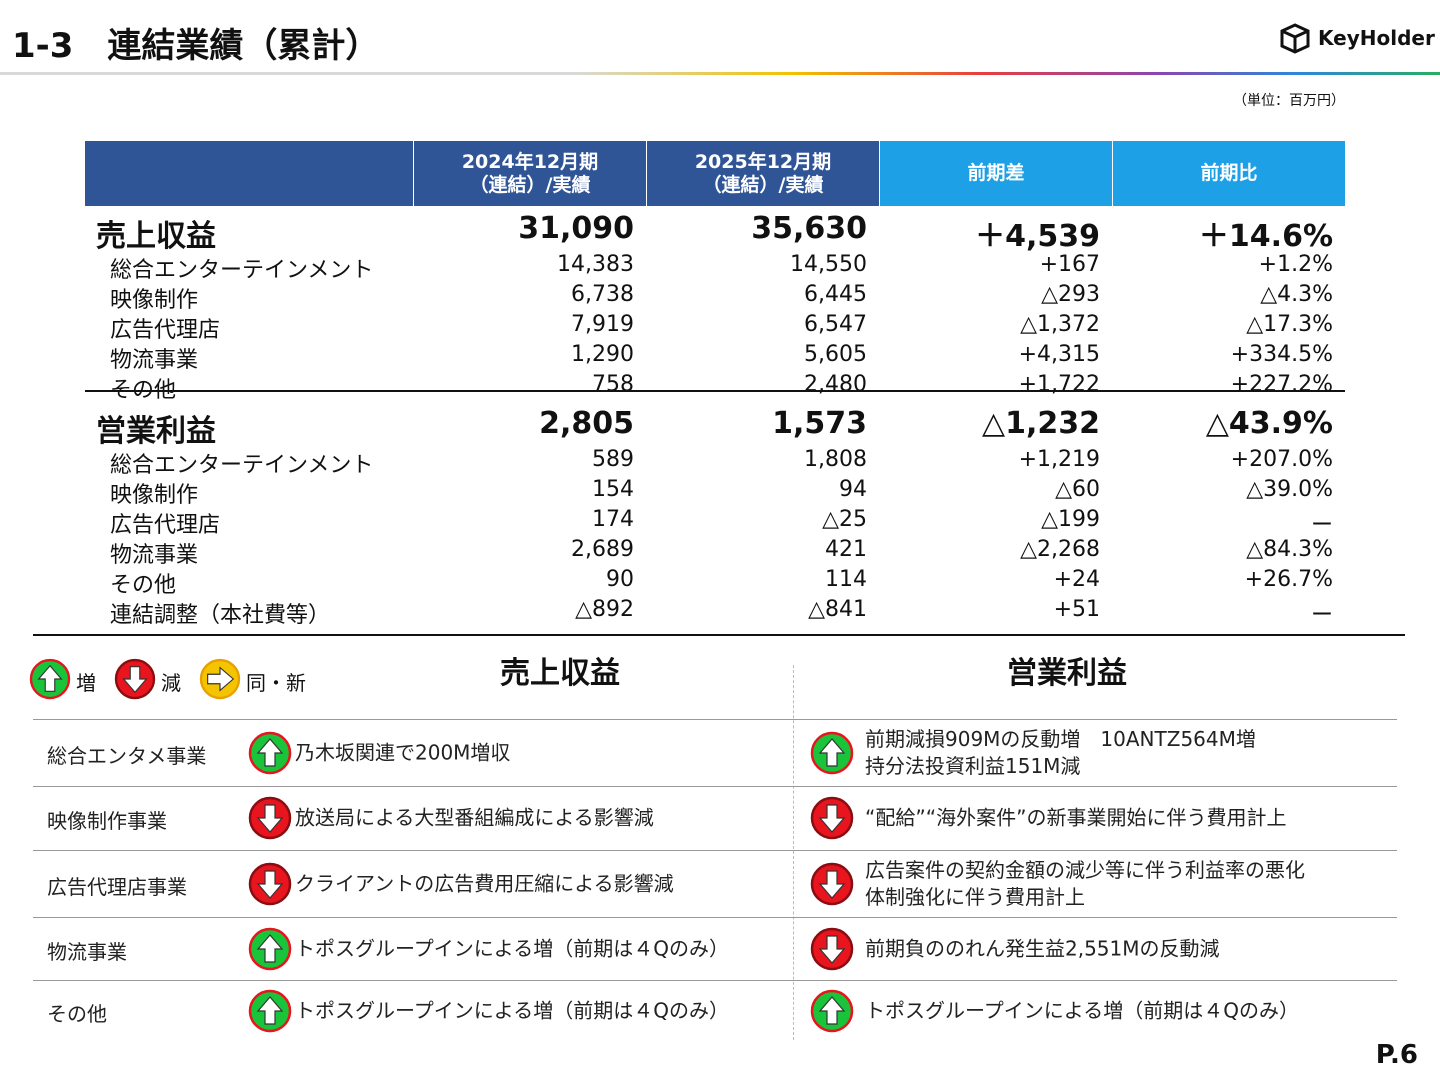  I want to click on comment-text: クライアントの広告費用圧縮による影響減, so click(484, 883).